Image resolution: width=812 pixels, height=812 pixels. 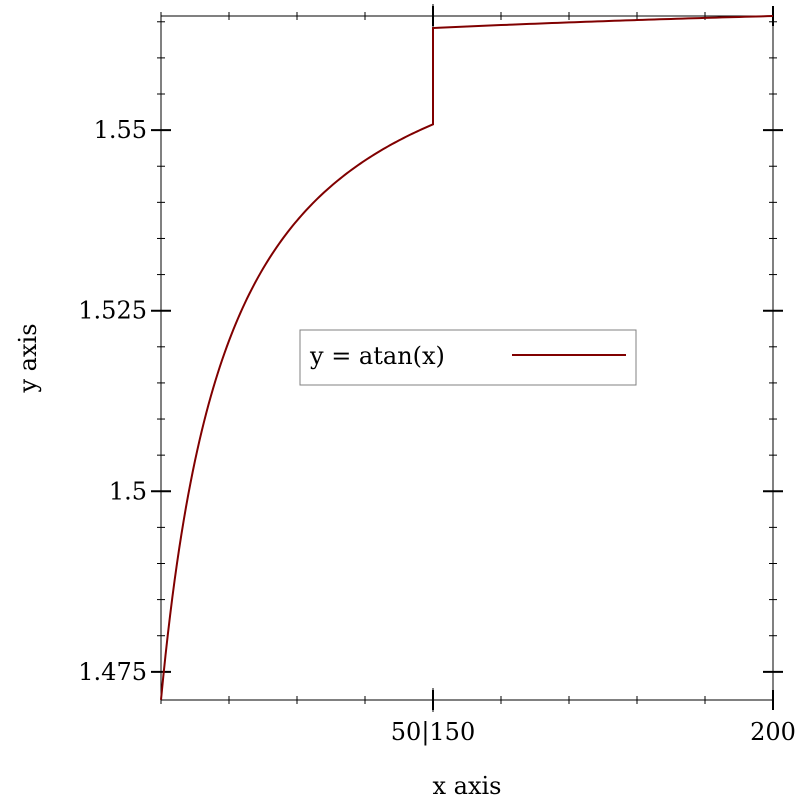 I want to click on legend-label: y = atan(x), so click(x=377, y=356).